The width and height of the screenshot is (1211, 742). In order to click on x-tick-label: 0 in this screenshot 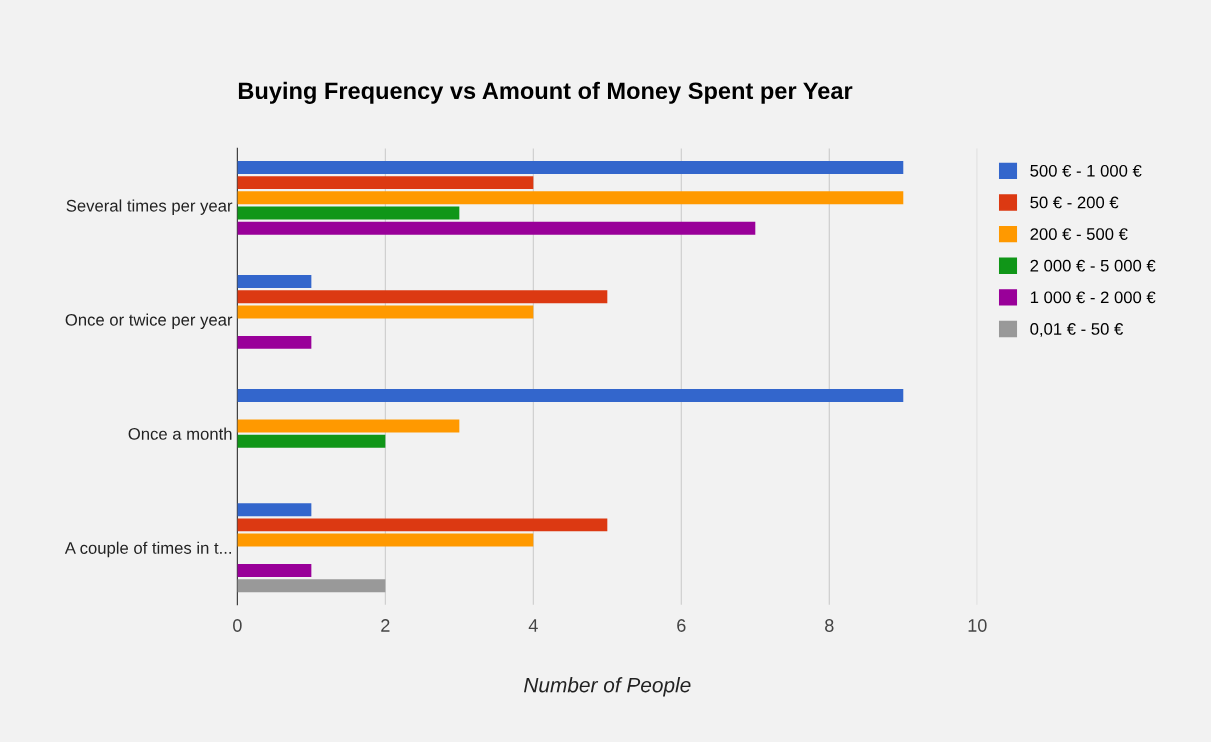, I will do `click(237, 625)`.